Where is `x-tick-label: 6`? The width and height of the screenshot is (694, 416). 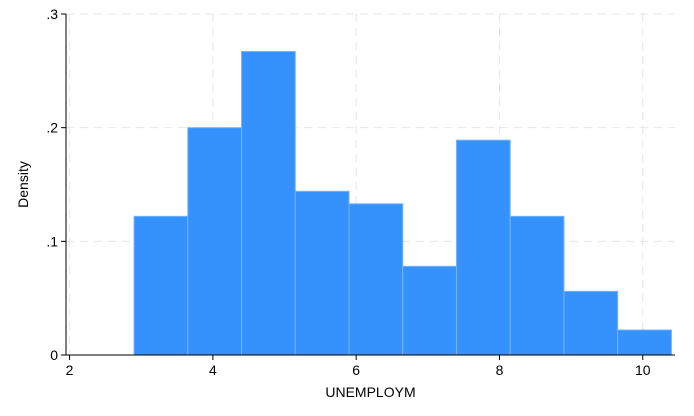
x-tick-label: 6 is located at coordinates (356, 370).